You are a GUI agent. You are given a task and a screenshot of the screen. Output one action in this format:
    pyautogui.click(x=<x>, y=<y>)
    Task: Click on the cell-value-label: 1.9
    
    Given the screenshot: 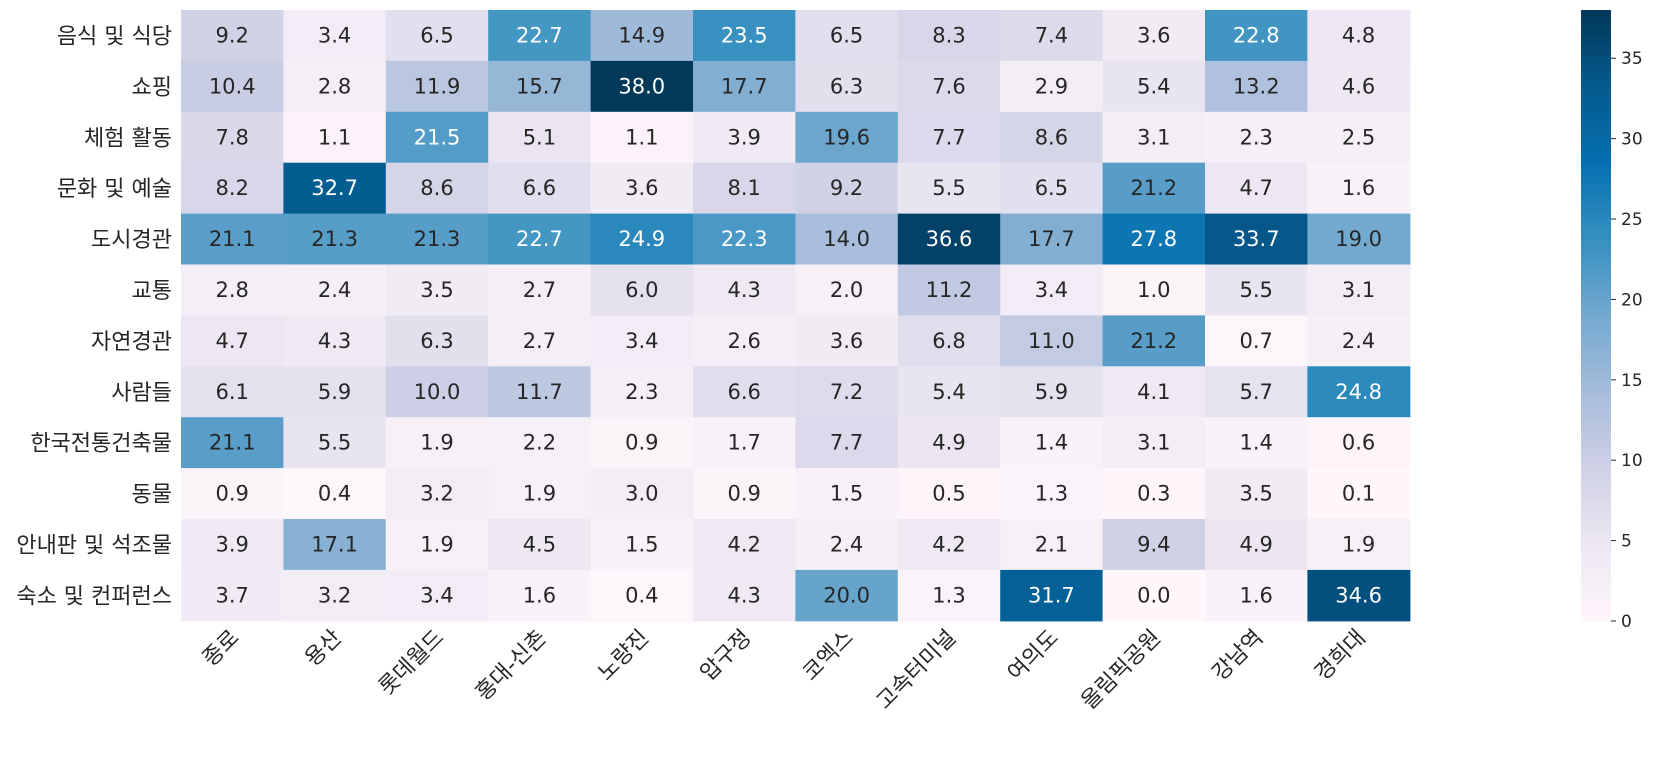 What is the action you would take?
    pyautogui.click(x=436, y=443)
    